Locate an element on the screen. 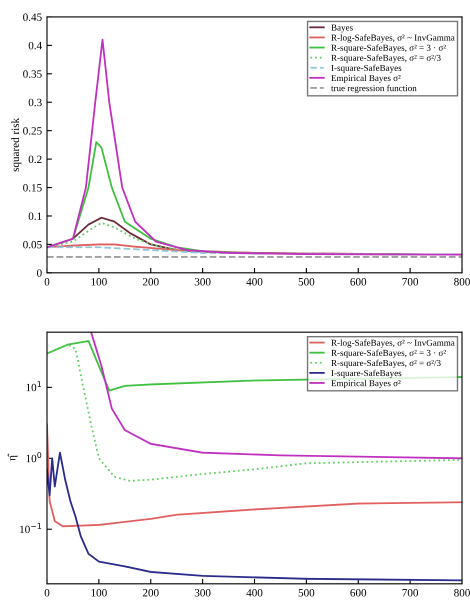 The height and width of the screenshot is (605, 470). y-tick-label: 0.05 is located at coordinates (32, 244).